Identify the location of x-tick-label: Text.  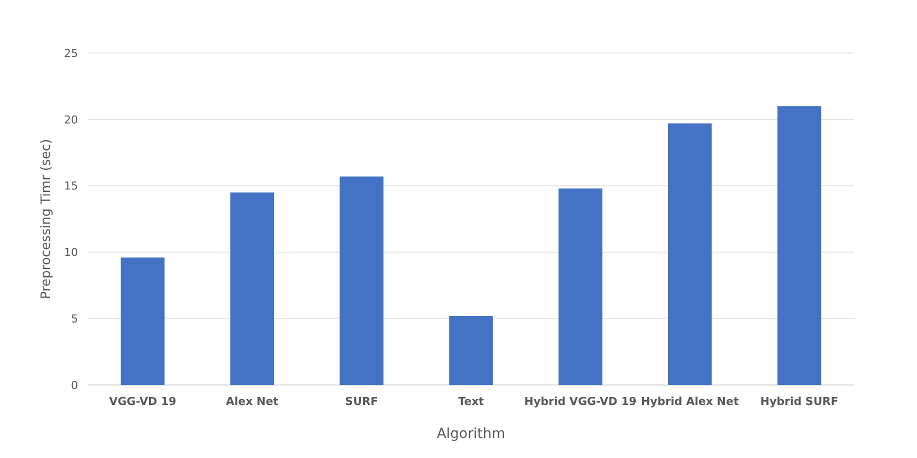
(471, 401).